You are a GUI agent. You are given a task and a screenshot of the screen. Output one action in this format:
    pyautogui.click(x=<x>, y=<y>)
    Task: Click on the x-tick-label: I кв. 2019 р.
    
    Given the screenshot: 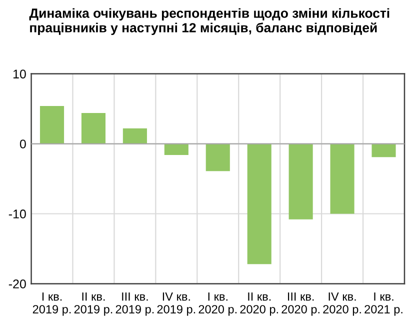 What is the action you would take?
    pyautogui.click(x=51, y=304)
    